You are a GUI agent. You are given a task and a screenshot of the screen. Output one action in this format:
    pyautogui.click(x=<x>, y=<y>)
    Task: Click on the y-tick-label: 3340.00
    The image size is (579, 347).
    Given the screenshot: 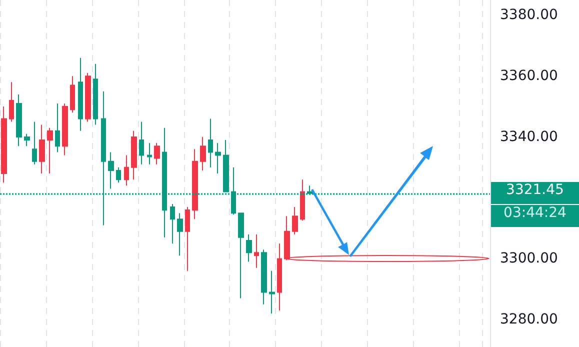 What is the action you would take?
    pyautogui.click(x=529, y=136)
    